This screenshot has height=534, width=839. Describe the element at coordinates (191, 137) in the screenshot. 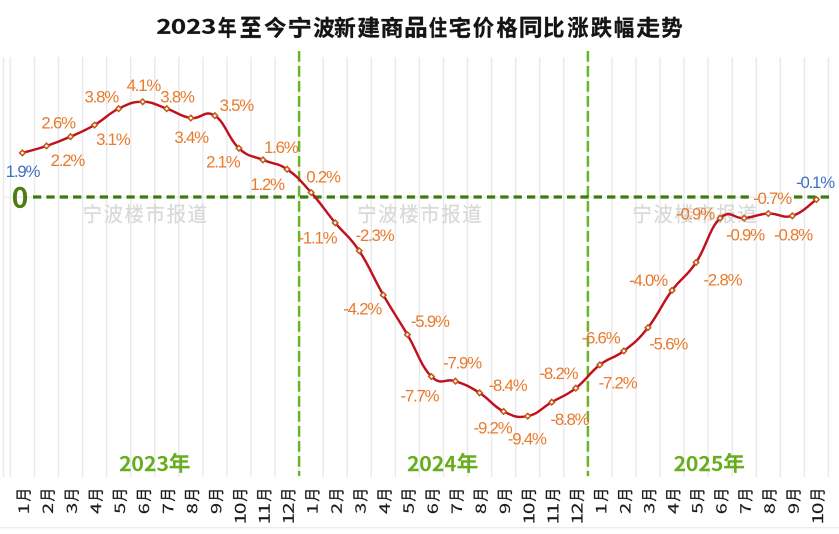

I see `svg-text: 3.4%` at that location.